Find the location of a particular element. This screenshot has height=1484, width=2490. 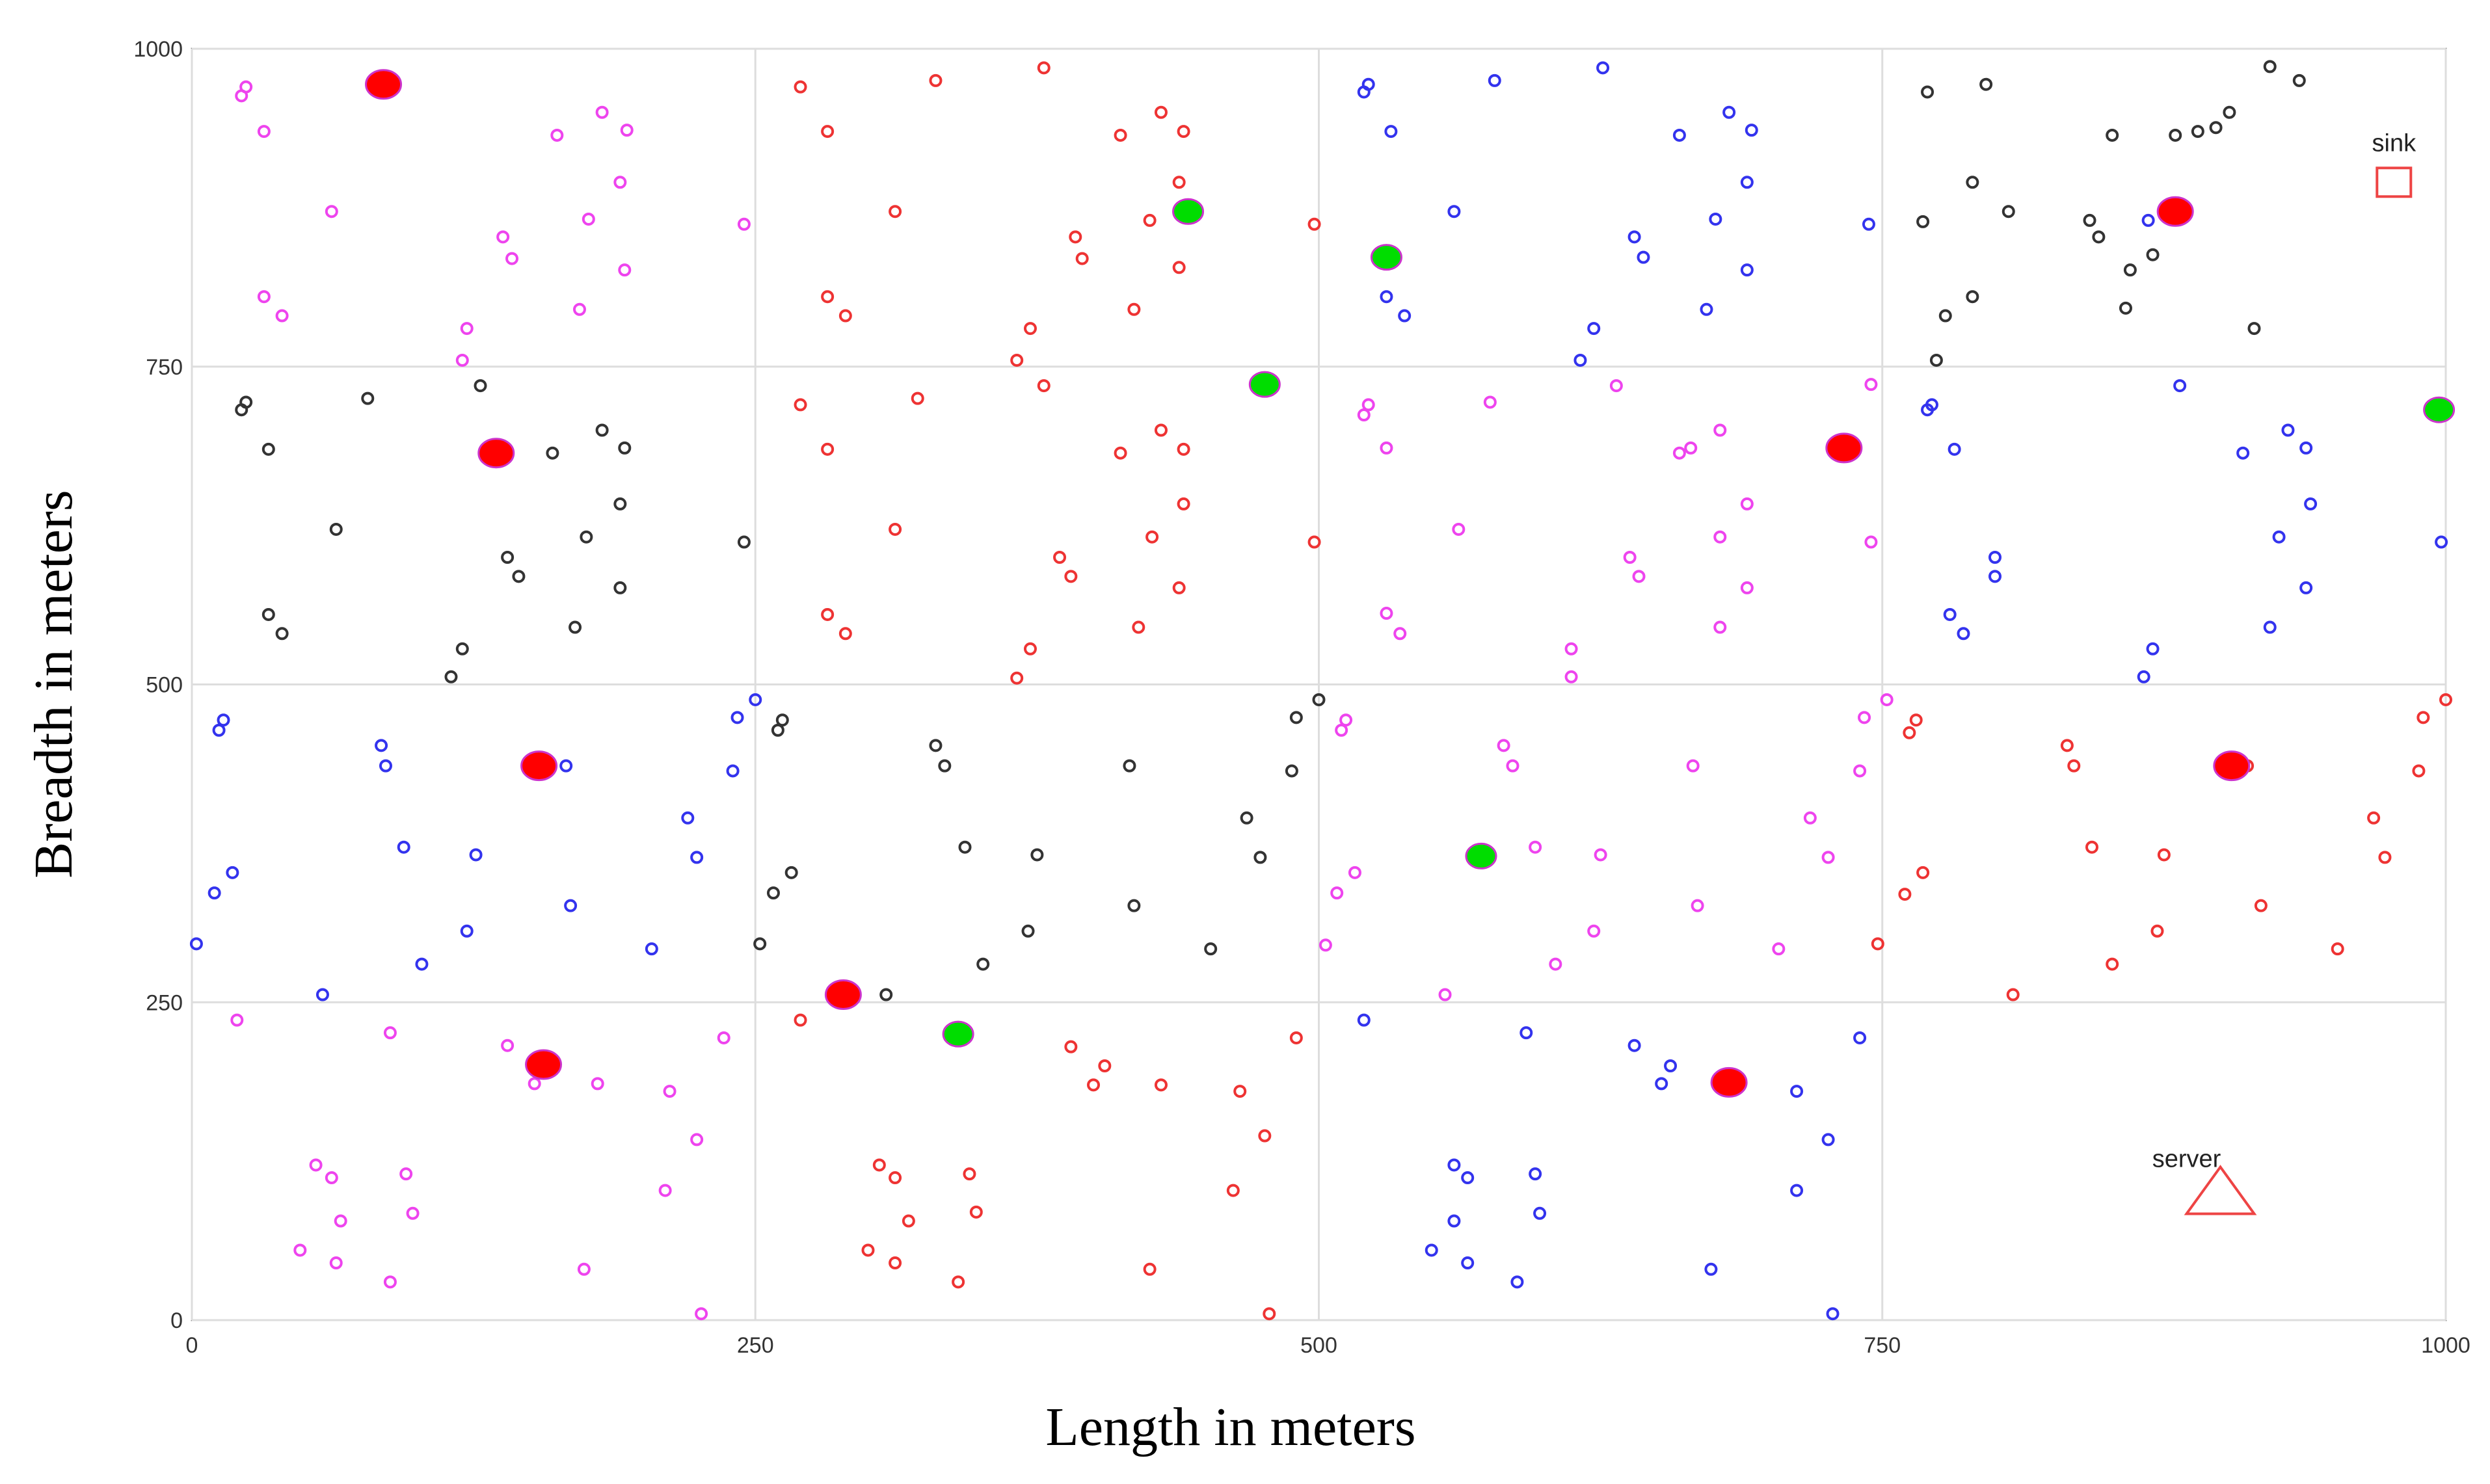

x-tick-label: 250 is located at coordinates (755, 1345).